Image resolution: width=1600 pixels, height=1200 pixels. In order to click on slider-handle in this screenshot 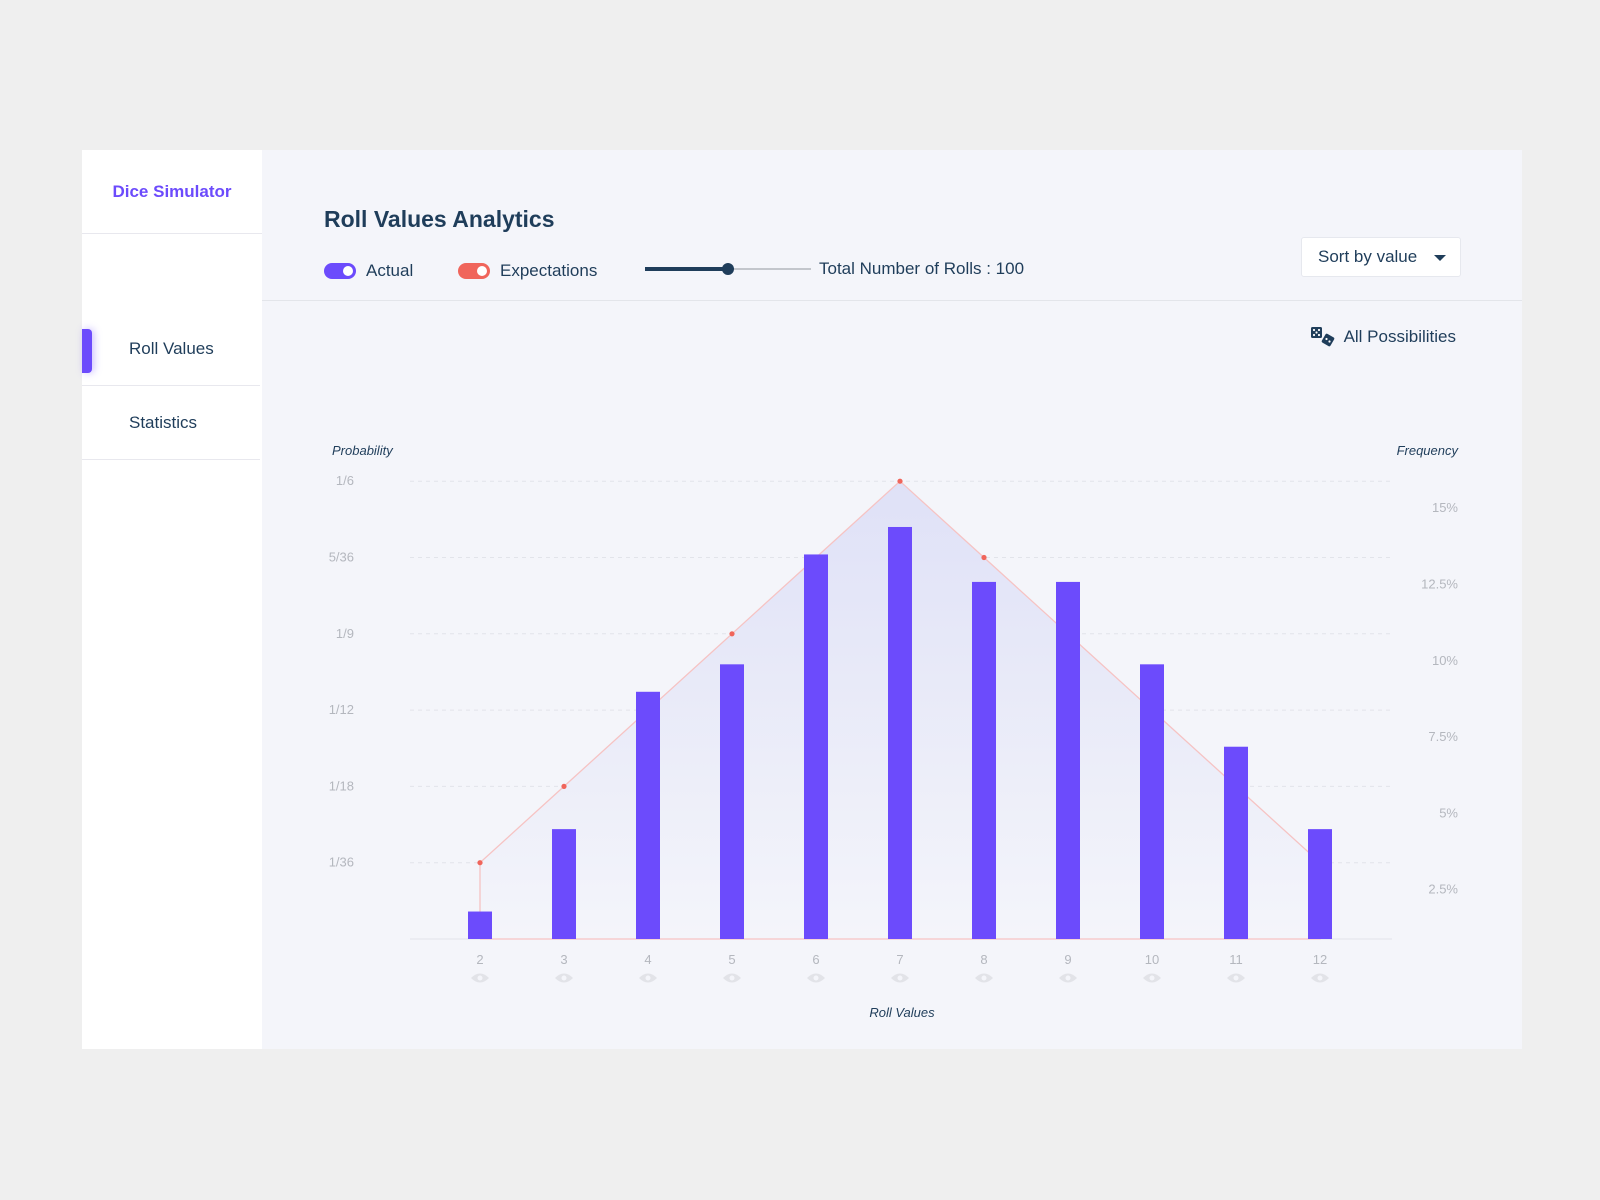, I will do `click(728, 269)`.